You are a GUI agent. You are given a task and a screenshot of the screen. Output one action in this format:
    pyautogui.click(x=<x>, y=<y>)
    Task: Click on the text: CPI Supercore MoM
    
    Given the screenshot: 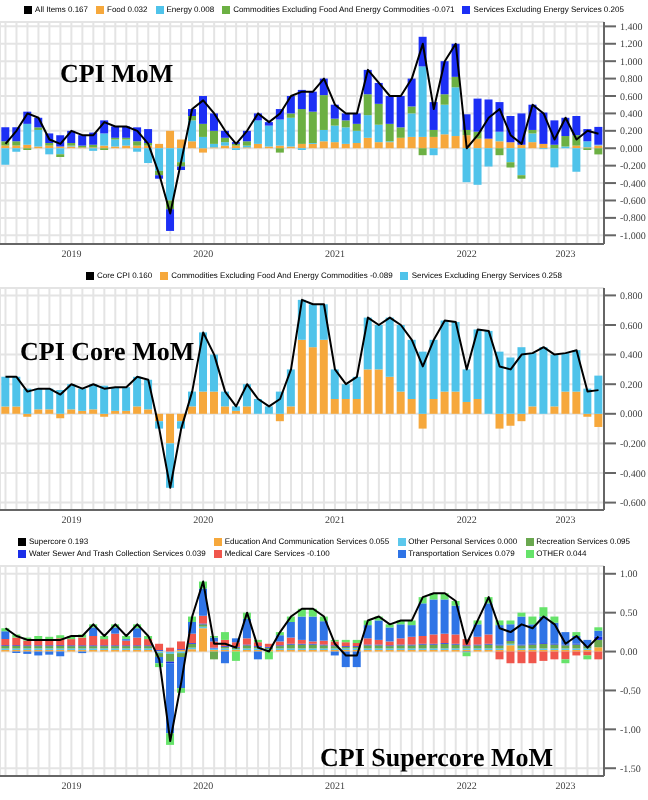 What is the action you would take?
    pyautogui.click(x=436, y=758)
    